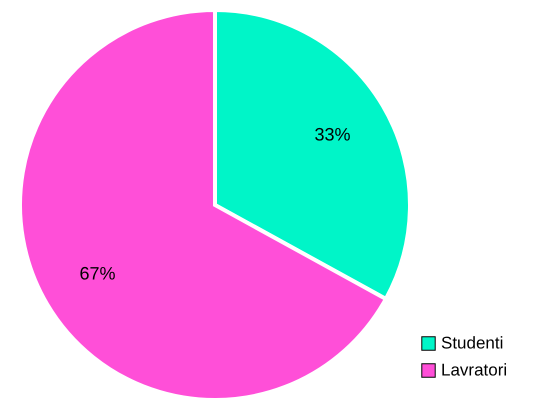 The width and height of the screenshot is (539, 410). What do you see at coordinates (472, 343) in the screenshot?
I see `legend-label: Studenti` at bounding box center [472, 343].